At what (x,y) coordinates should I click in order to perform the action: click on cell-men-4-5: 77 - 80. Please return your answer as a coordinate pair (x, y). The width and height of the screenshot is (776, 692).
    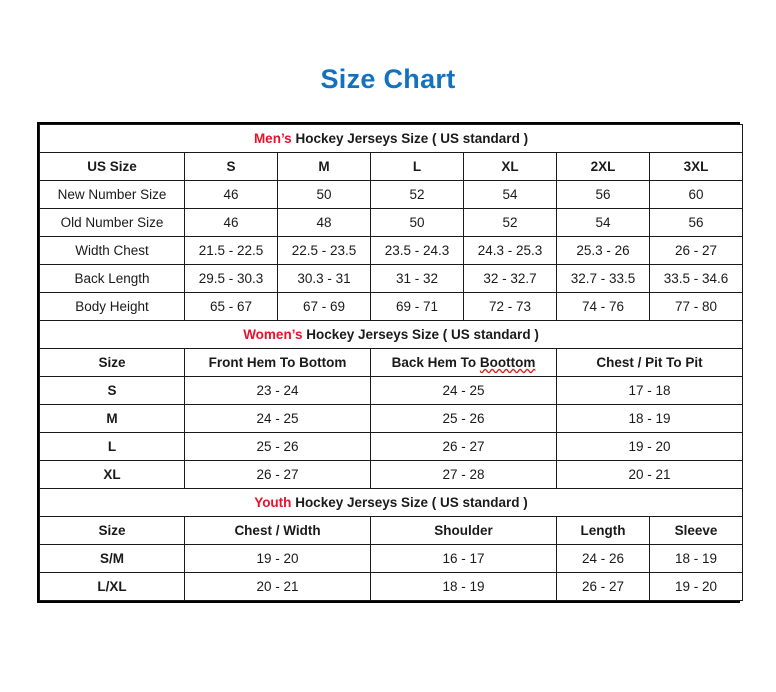
    Looking at the image, I should click on (696, 306).